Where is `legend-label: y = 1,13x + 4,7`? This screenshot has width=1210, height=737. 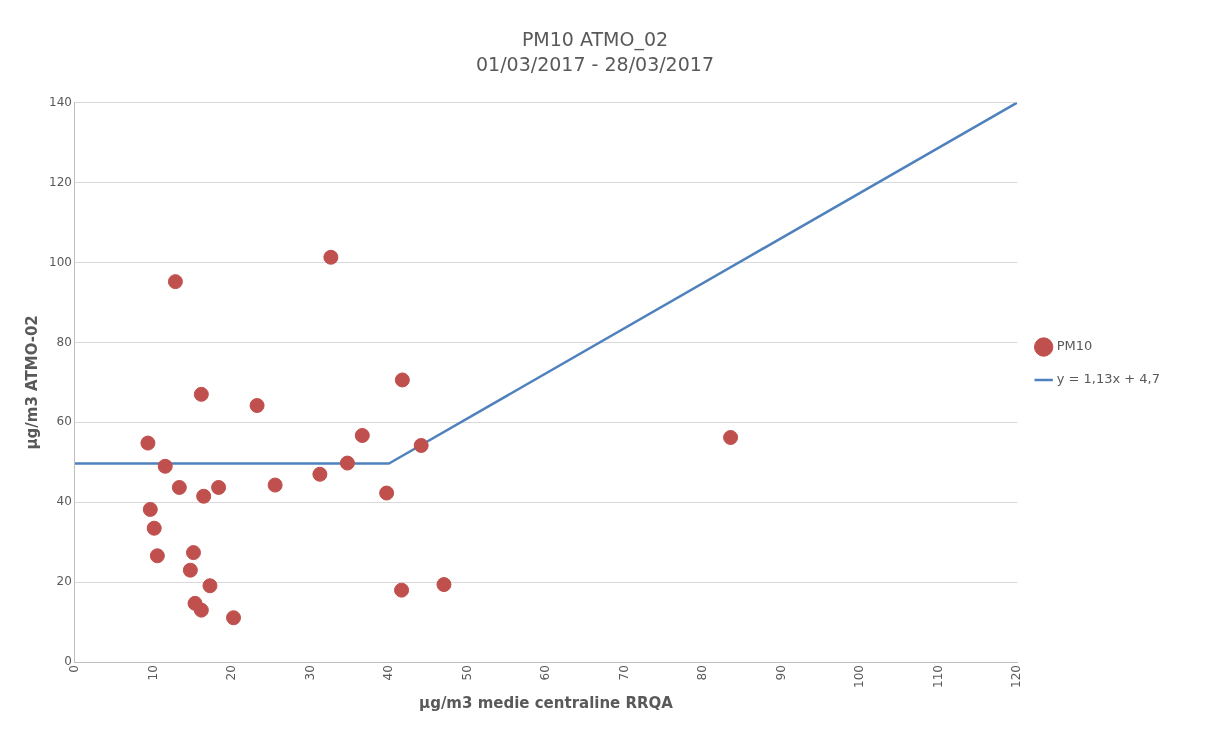 legend-label: y = 1,13x + 4,7 is located at coordinates (1108, 379).